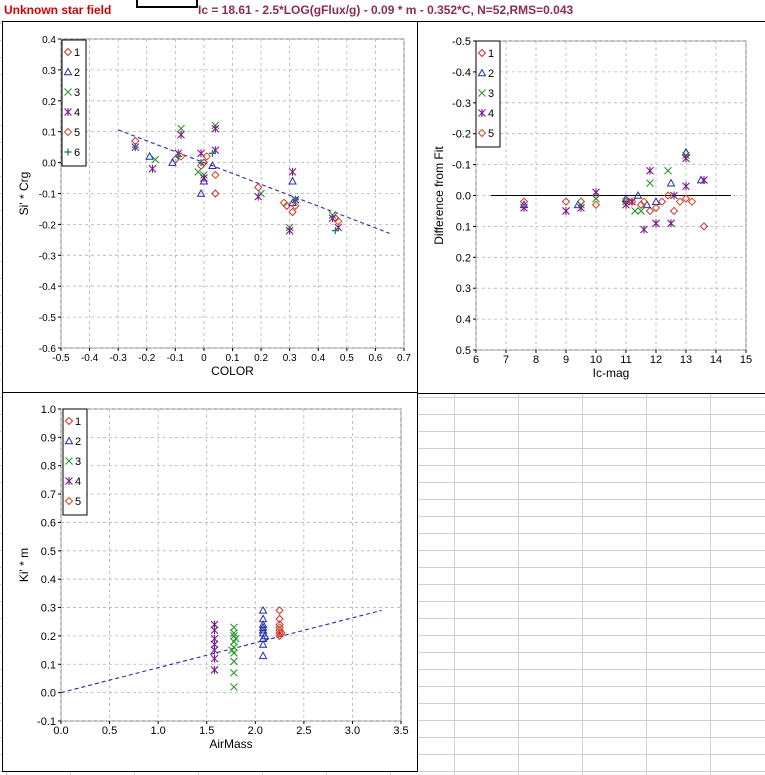  Describe the element at coordinates (58, 10) in the screenshot. I see `sheet-title: Unknown star field` at that location.